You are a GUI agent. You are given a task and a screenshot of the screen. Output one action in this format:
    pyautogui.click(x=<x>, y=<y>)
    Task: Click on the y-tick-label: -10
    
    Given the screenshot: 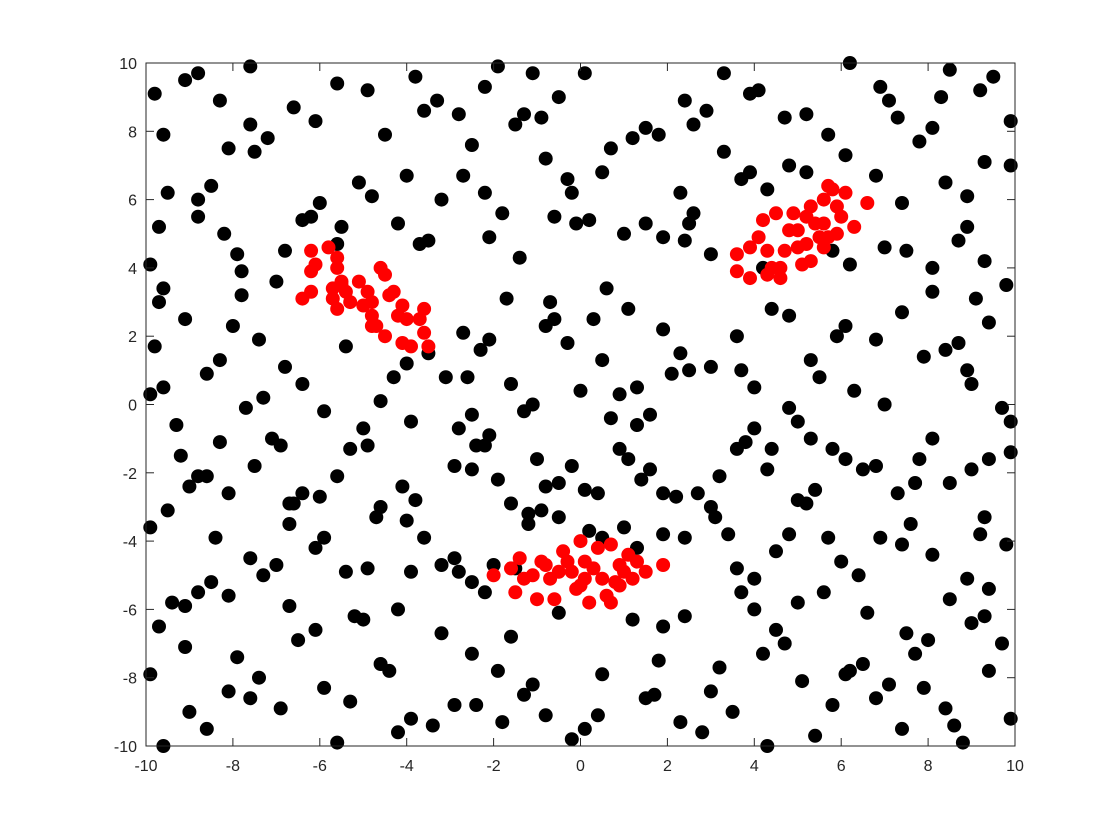 What is the action you would take?
    pyautogui.click(x=125, y=747)
    